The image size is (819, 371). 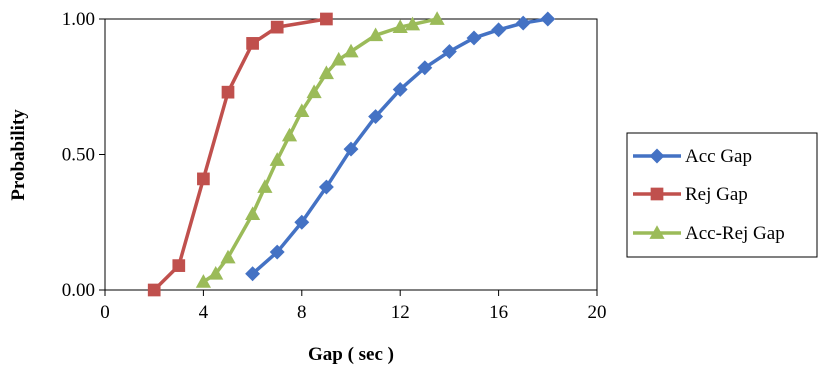 I want to click on x-tick-label: 8, so click(x=302, y=312).